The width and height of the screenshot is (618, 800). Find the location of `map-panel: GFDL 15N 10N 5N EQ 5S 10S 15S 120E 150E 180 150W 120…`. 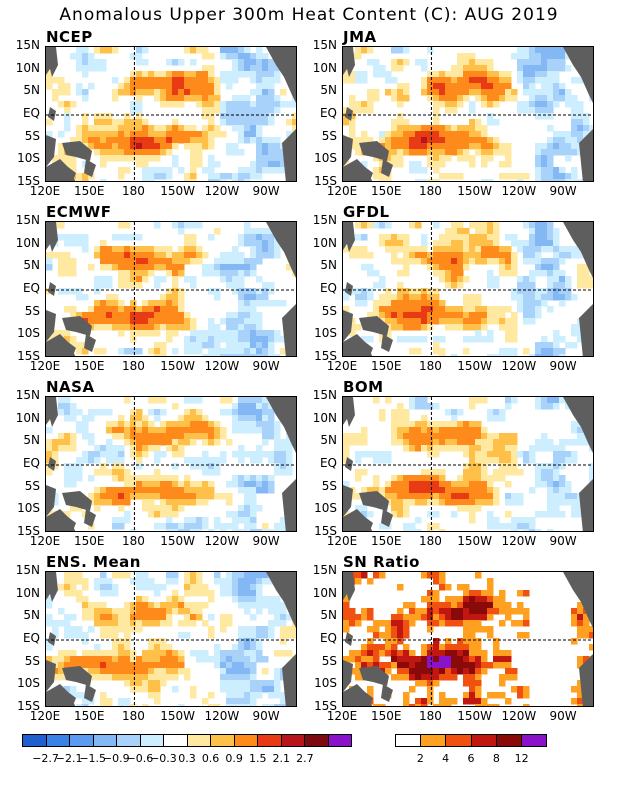

map-panel: GFDL 15N 10N 5N EQ 5S 10S 15S 120E 150E 180 150W 120… is located at coordinates (447, 292).